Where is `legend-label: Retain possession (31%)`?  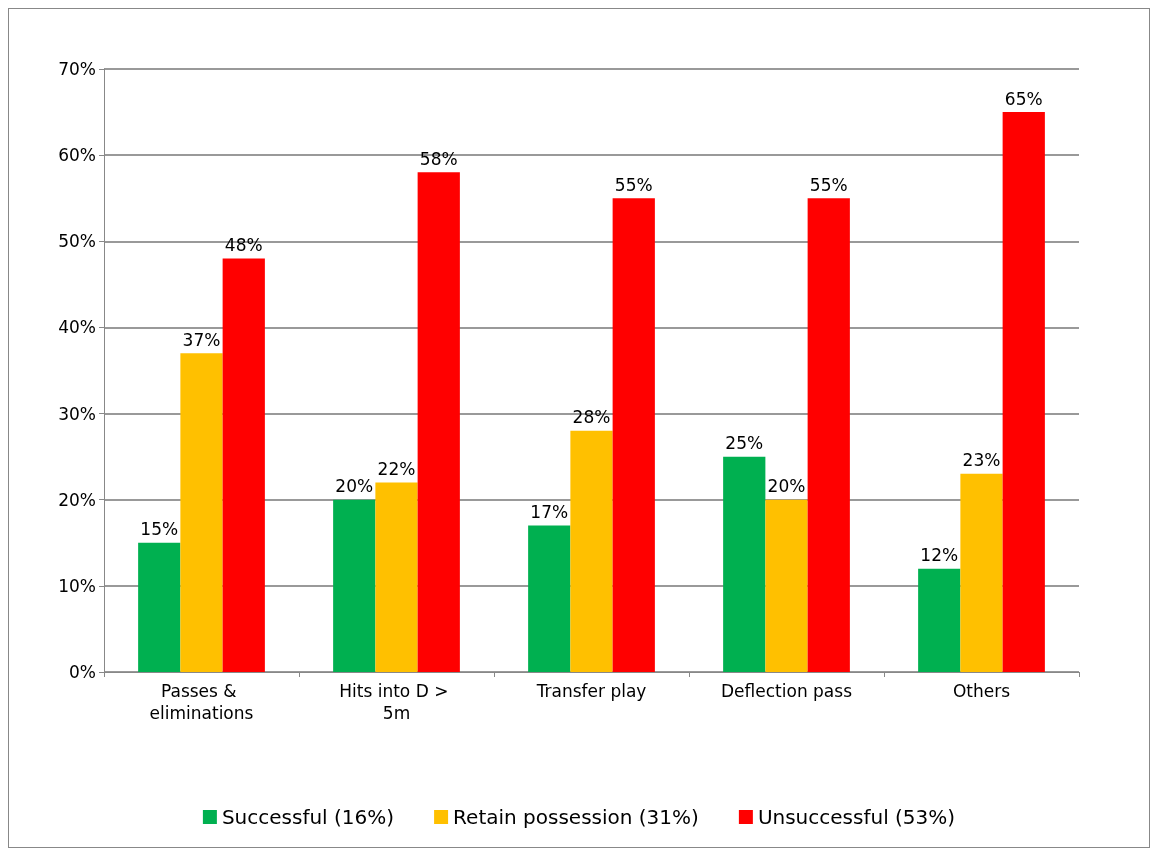
legend-label: Retain possession (31%) is located at coordinates (576, 817).